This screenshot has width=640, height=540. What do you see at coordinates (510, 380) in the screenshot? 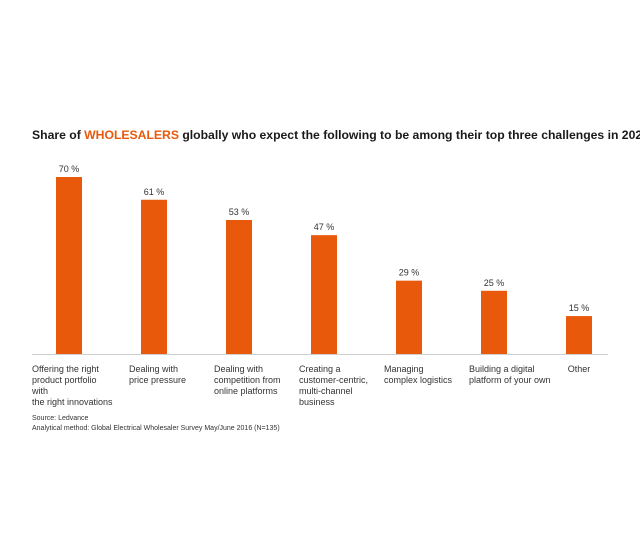
I see `category-label-line: platform of your own` at bounding box center [510, 380].